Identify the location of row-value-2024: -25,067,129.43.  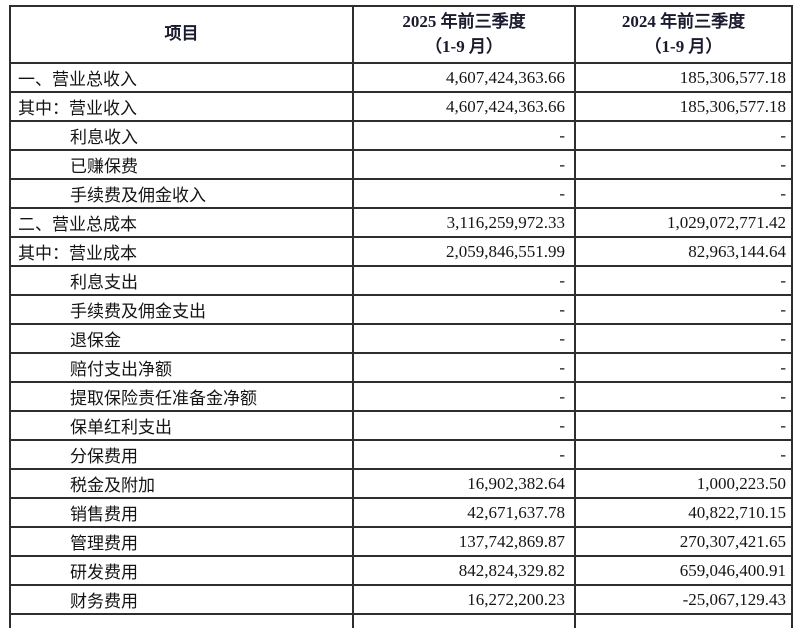
(683, 599).